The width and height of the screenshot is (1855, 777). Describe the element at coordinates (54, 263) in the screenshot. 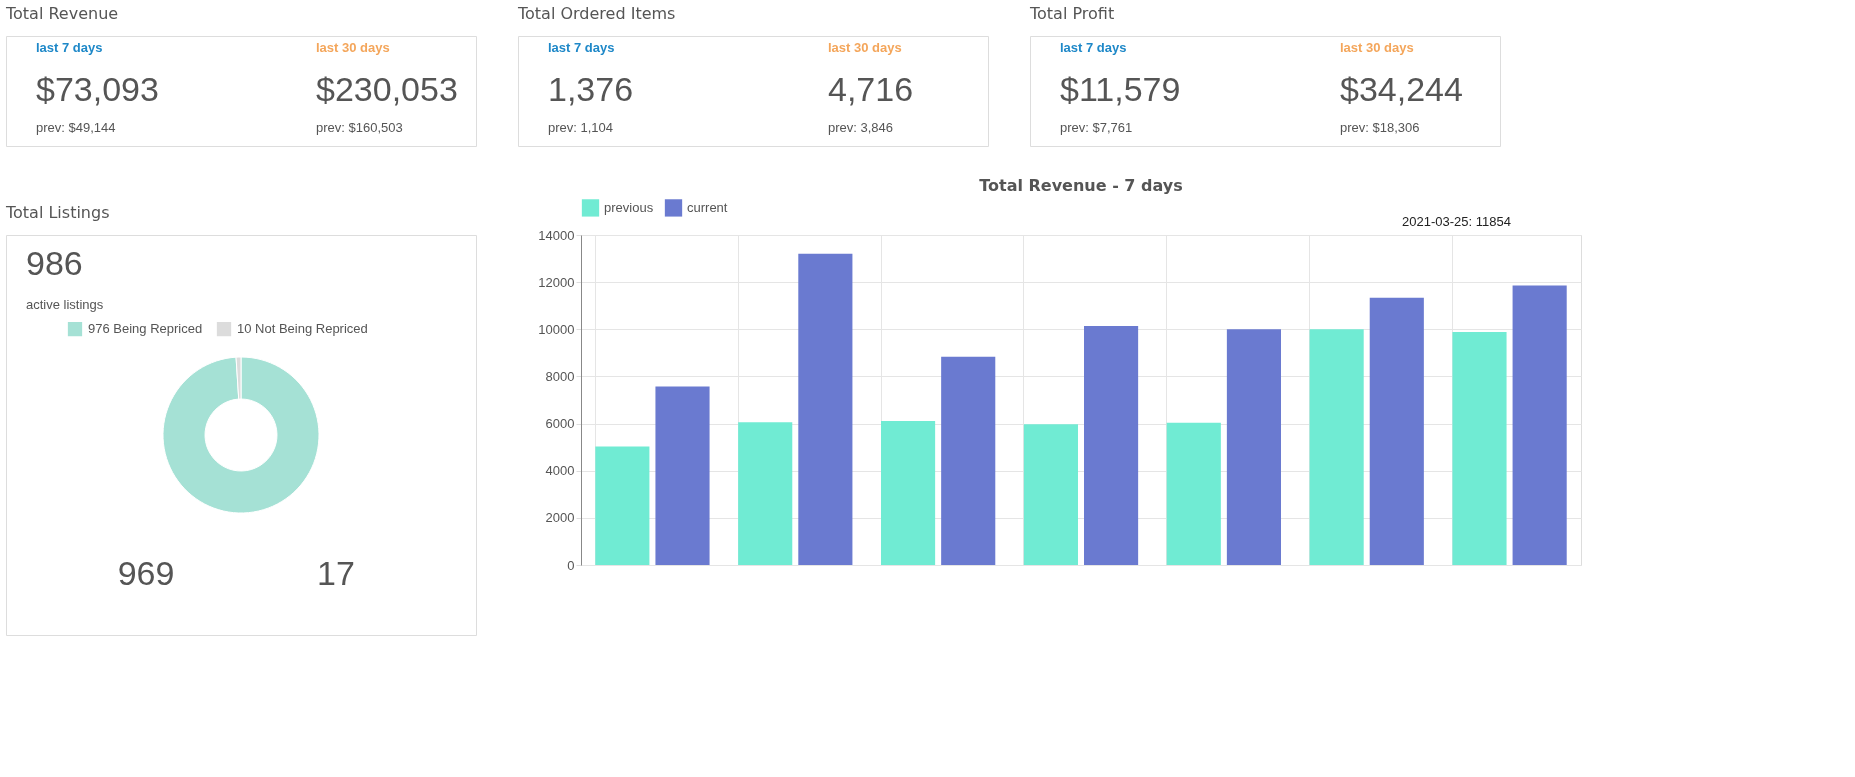

I see `text: 986` at that location.